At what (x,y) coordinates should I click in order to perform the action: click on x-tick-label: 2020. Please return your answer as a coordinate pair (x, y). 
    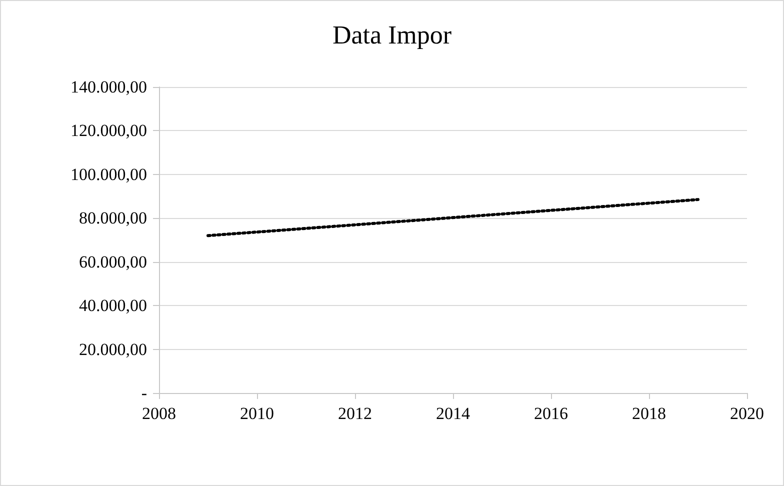
    Looking at the image, I should click on (747, 413).